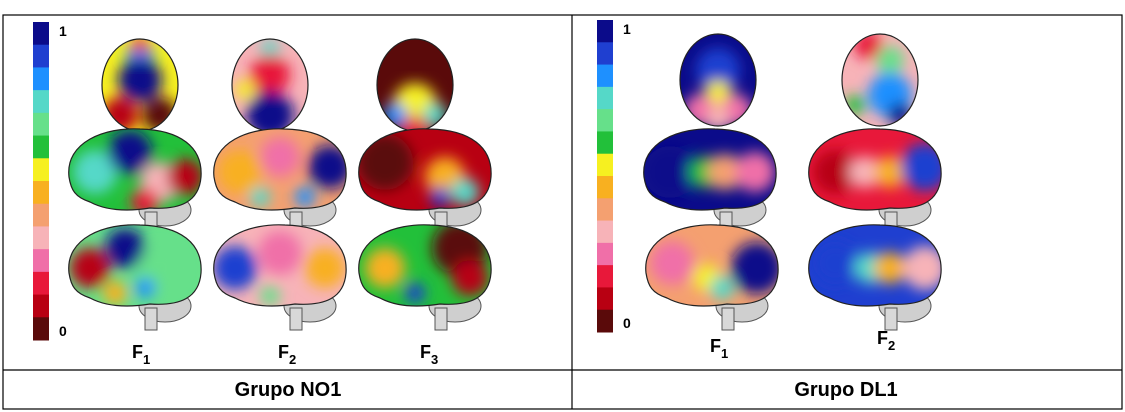 The width and height of the screenshot is (1125, 412). I want to click on map-label: F2, so click(287, 354).